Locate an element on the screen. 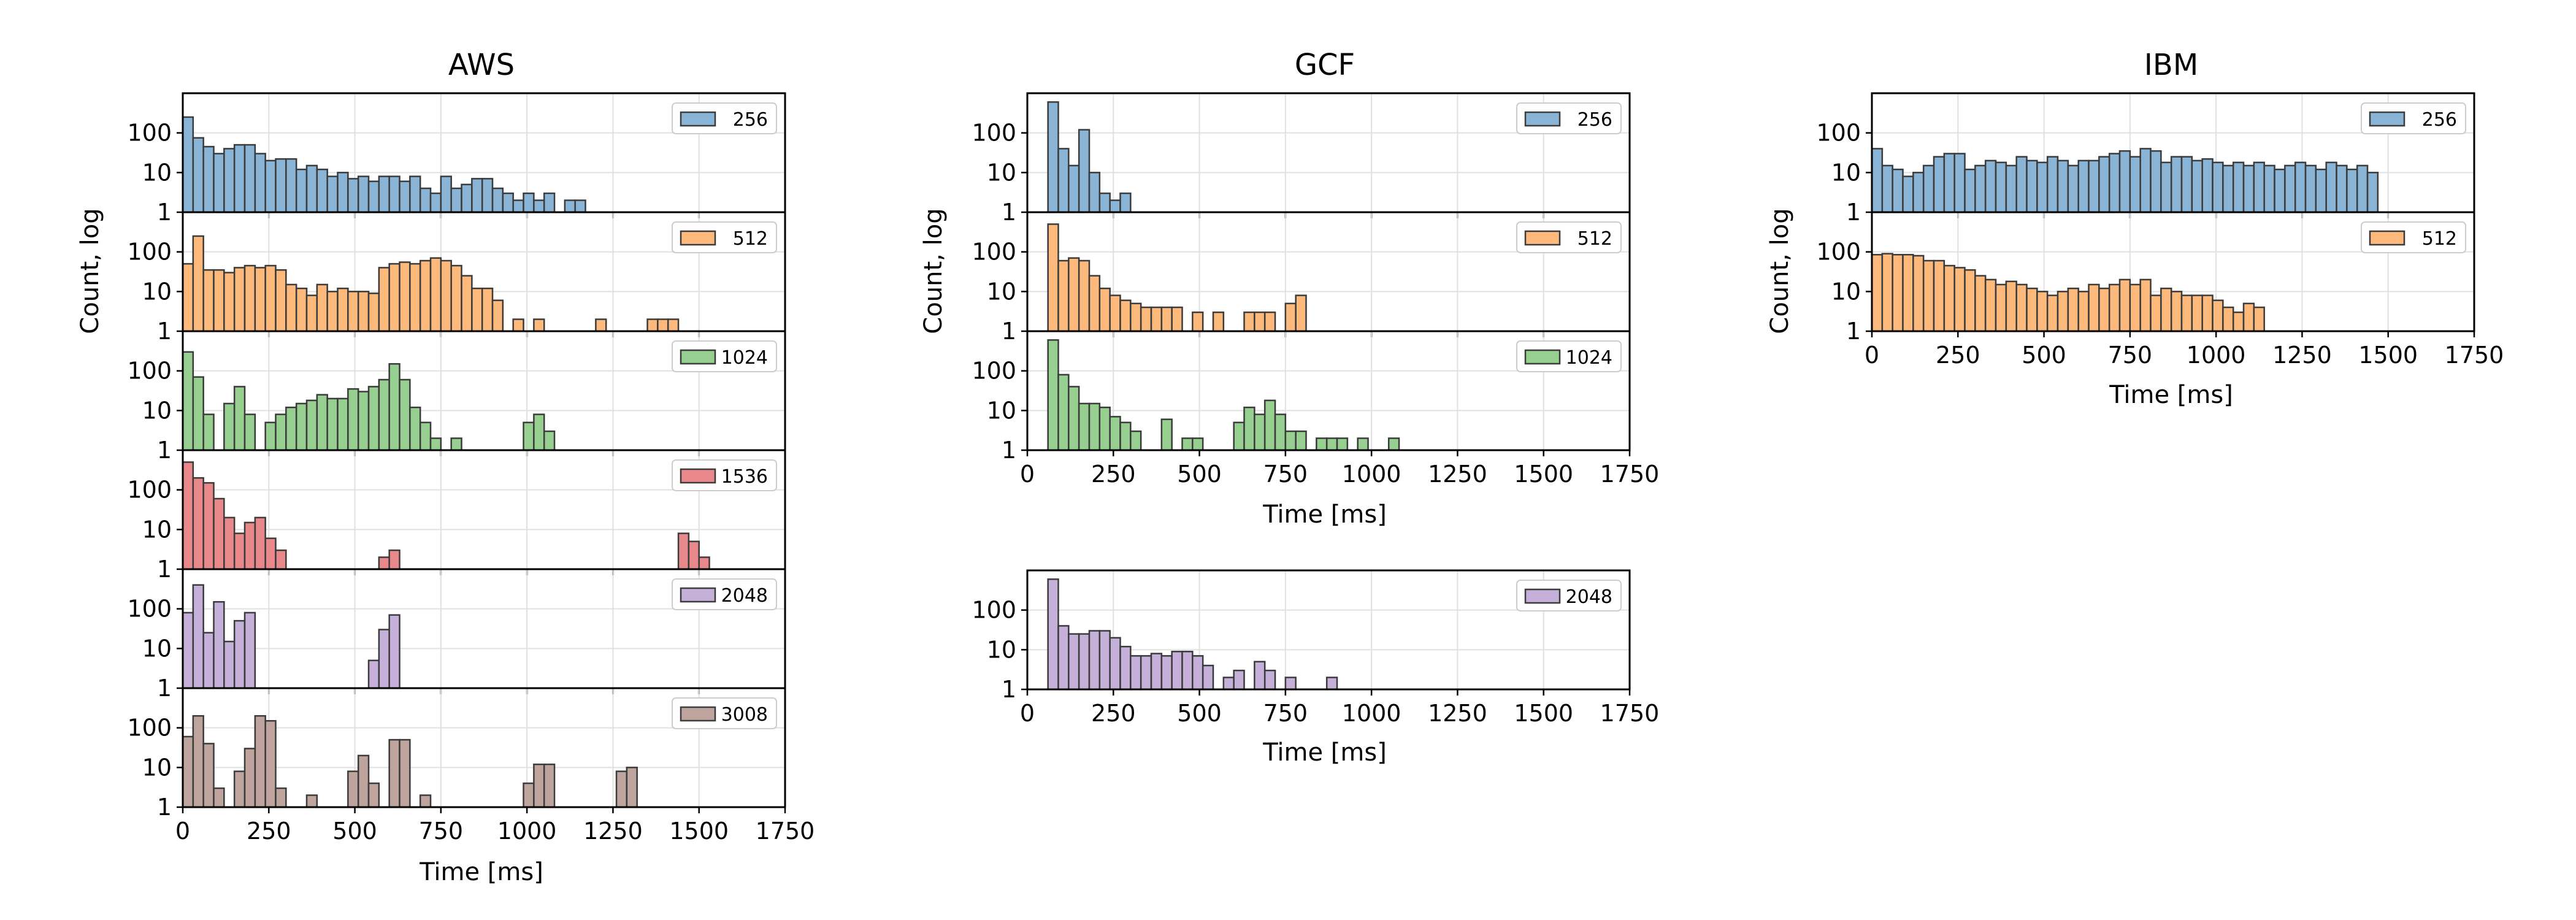 The height and width of the screenshot is (920, 2576). subplot-aws-3008: 1 10 100 3008 0 250 500 750 1000 1250 1500 1750 is located at coordinates (471, 766).